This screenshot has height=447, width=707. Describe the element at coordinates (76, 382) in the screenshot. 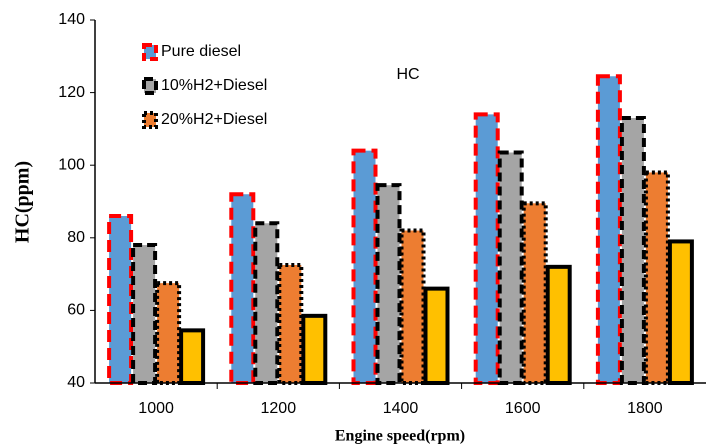

I see `y-tick-label: 40` at that location.